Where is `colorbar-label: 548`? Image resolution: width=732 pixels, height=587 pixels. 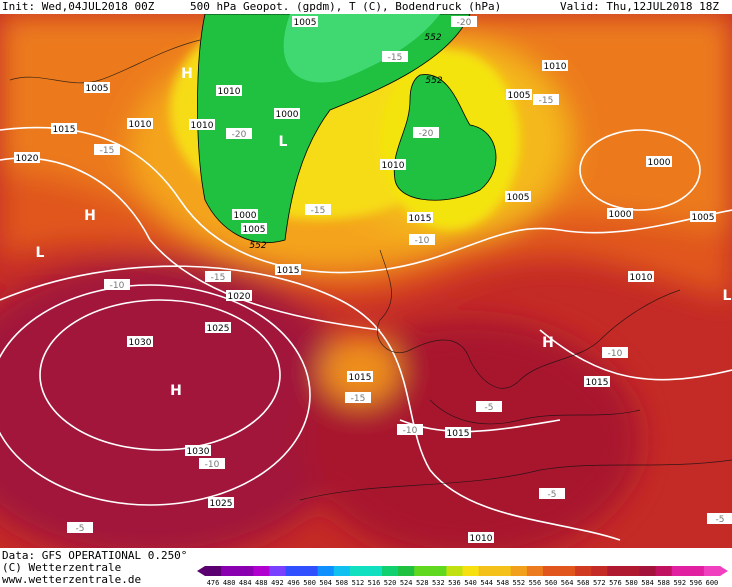
colorbar-label: 548 is located at coordinates (502, 583).